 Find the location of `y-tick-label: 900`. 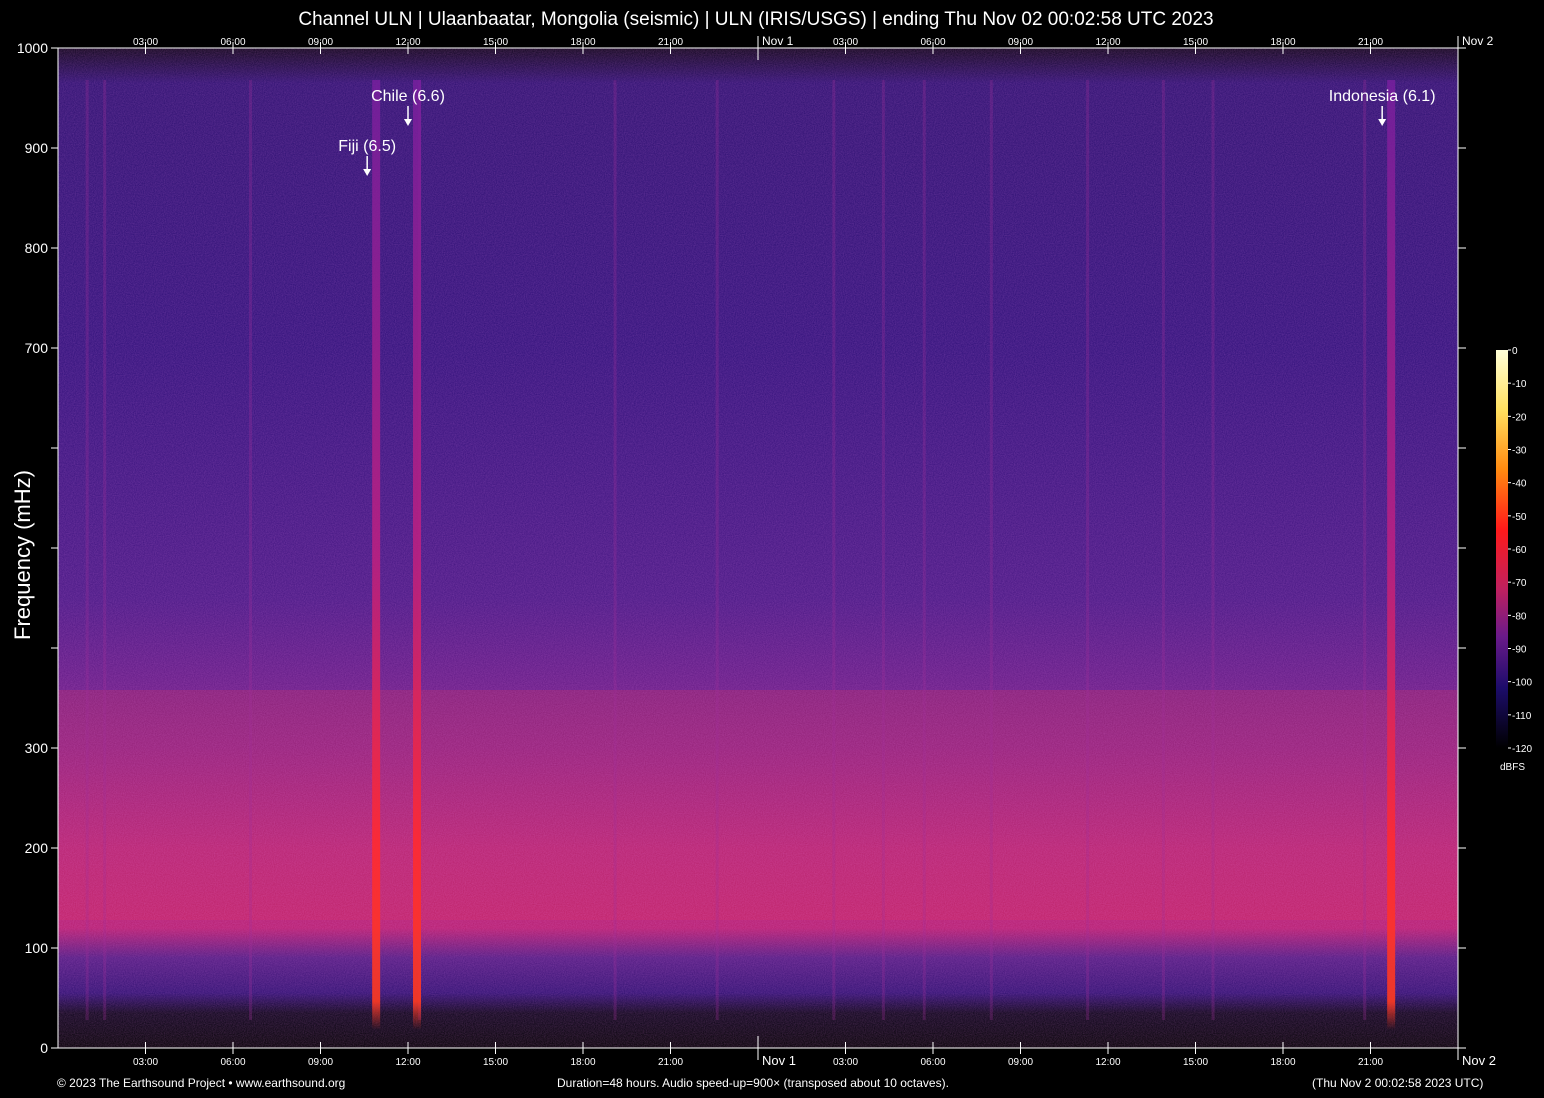

y-tick-label: 900 is located at coordinates (37, 148).